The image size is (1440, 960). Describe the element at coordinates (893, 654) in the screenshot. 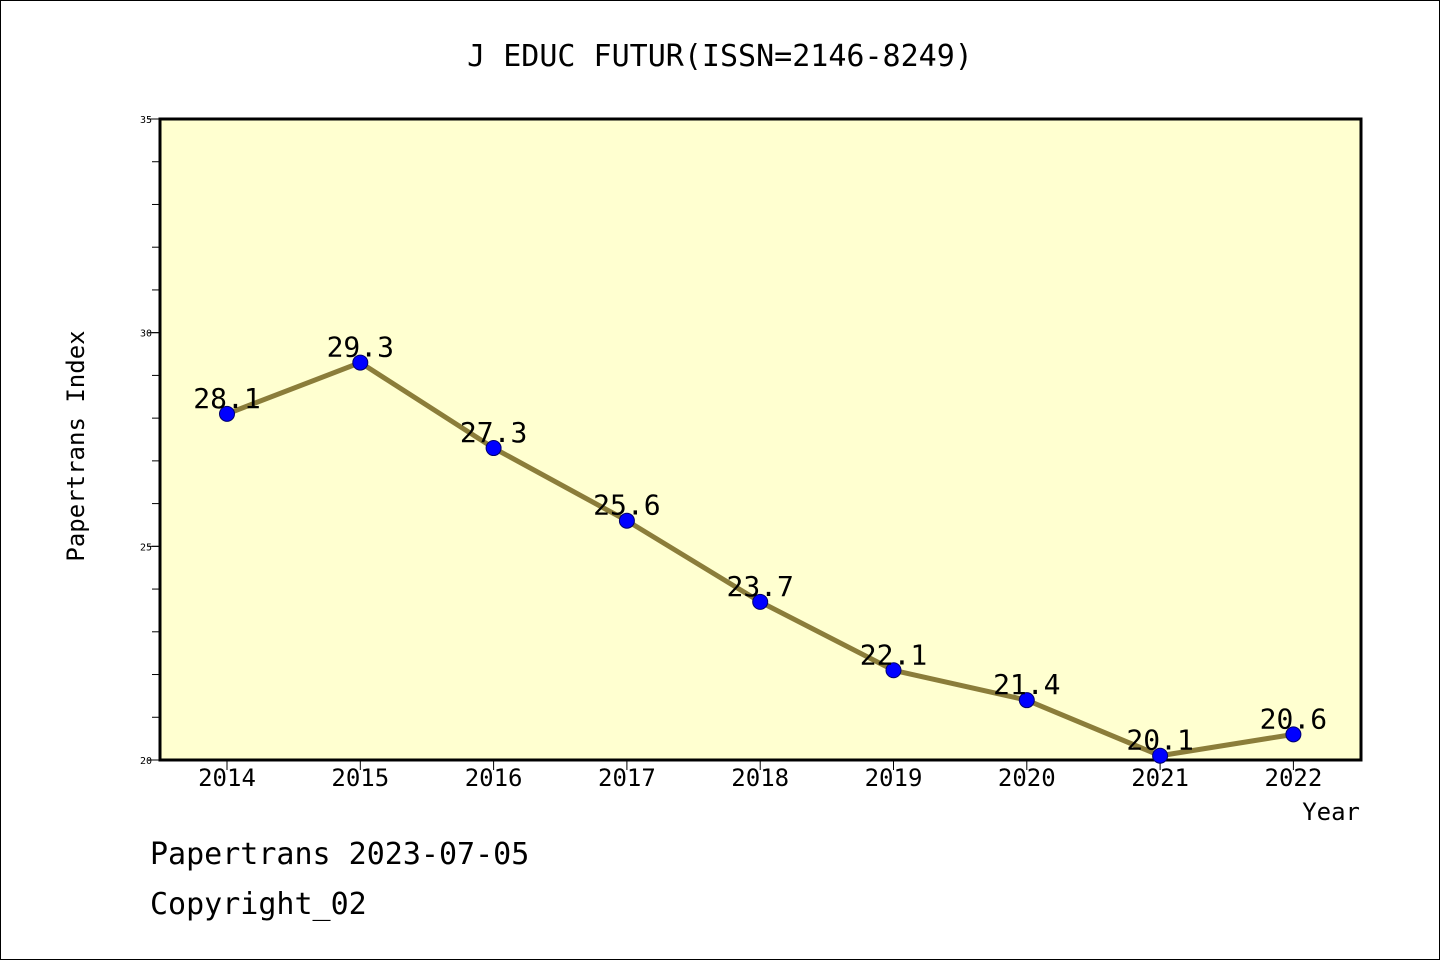

I see `data-label: 22.1` at that location.